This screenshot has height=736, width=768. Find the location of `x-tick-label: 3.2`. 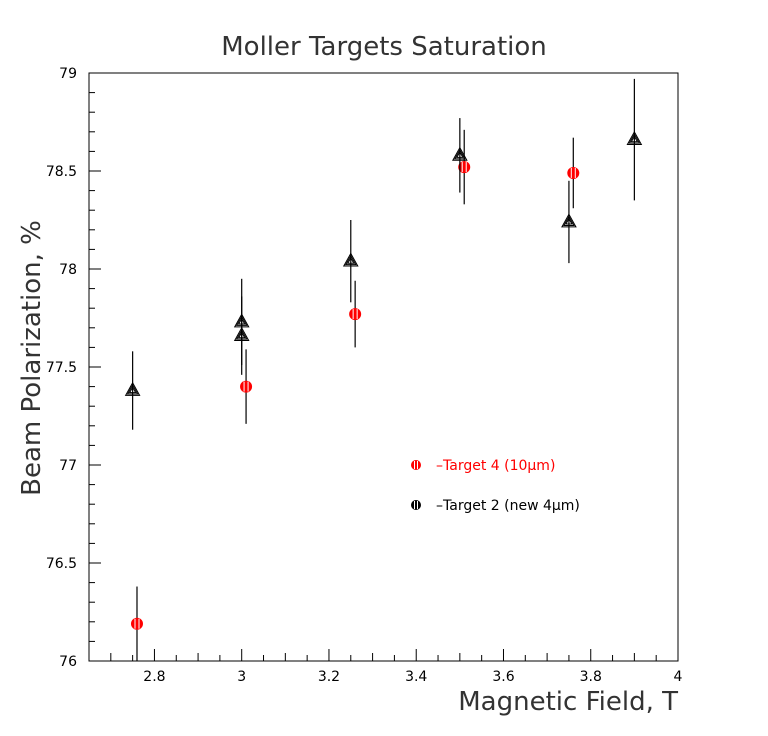

x-tick-label: 3.2 is located at coordinates (329, 677).